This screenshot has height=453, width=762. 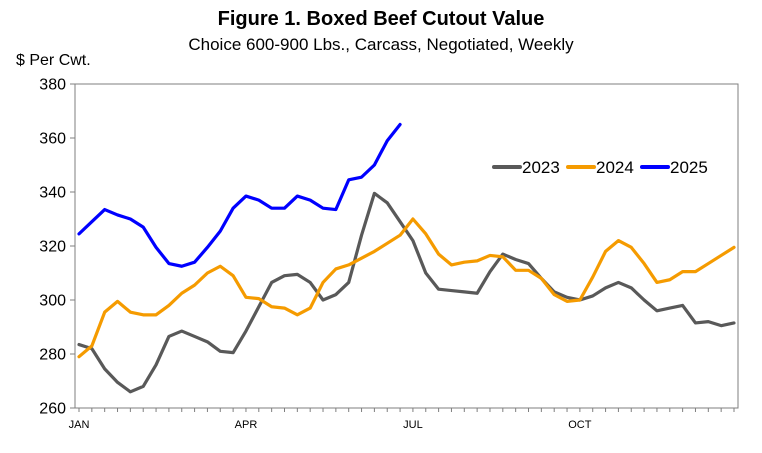 I want to click on y-tick-label: 360, so click(x=52, y=139).